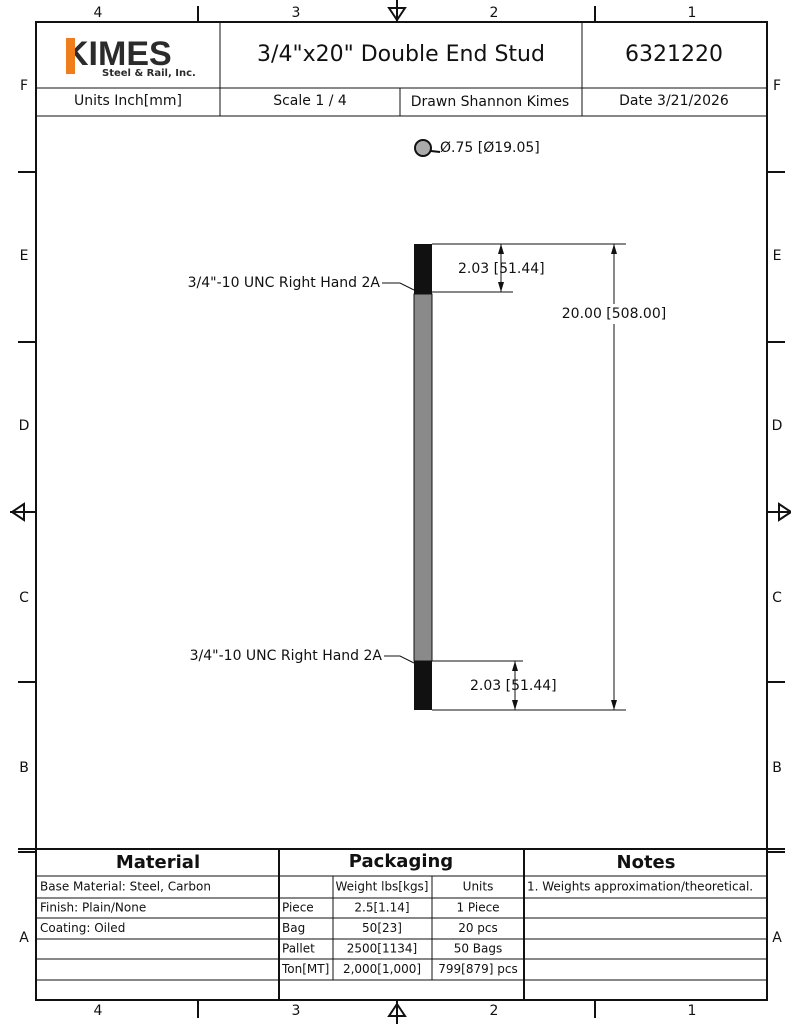 Image resolution: width=791 pixels, height=1024 pixels. Describe the element at coordinates (423, 148) in the screenshot. I see `diameter-symbol` at that location.